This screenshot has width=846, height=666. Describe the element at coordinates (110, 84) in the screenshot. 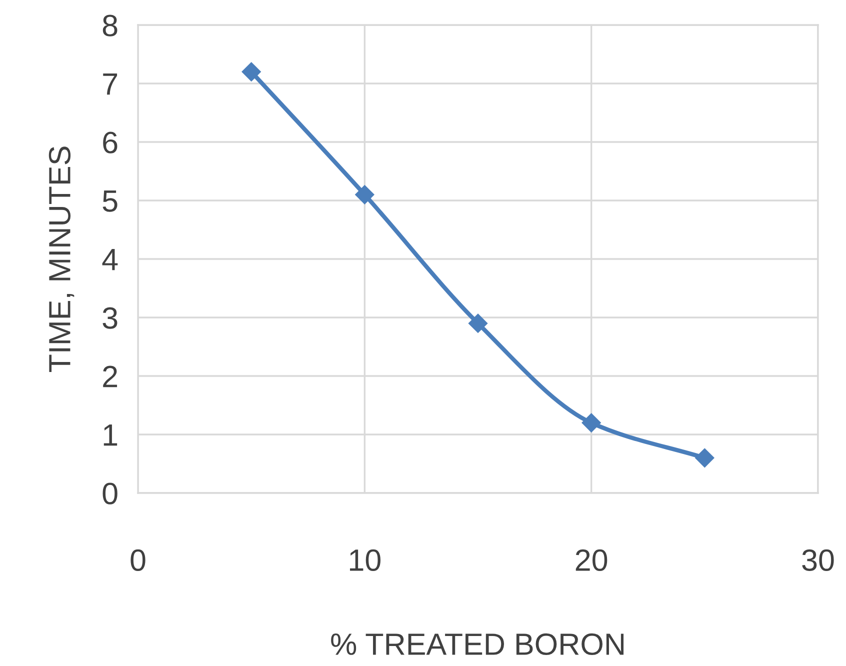

I see `y-tick-label: 7` at that location.